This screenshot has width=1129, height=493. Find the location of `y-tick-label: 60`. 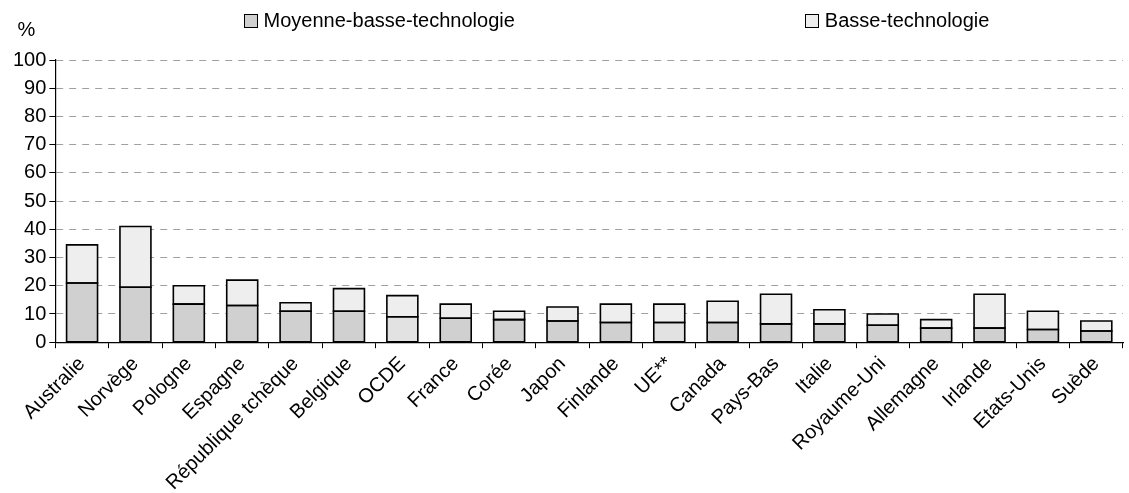

y-tick-label: 60 is located at coordinates (35, 171).